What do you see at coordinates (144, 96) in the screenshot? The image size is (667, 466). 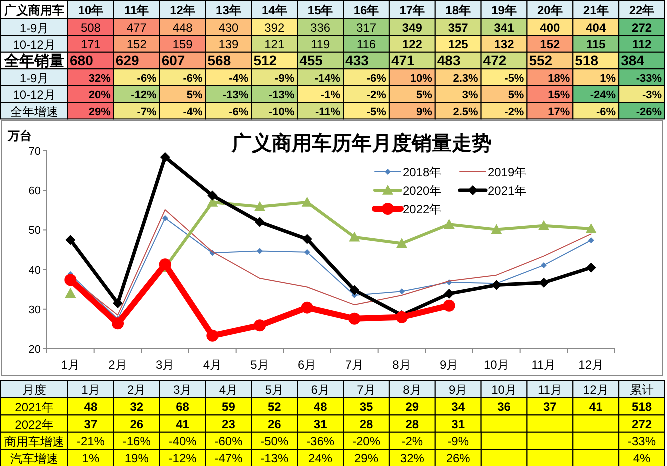 I see `data-label: -12%` at bounding box center [144, 96].